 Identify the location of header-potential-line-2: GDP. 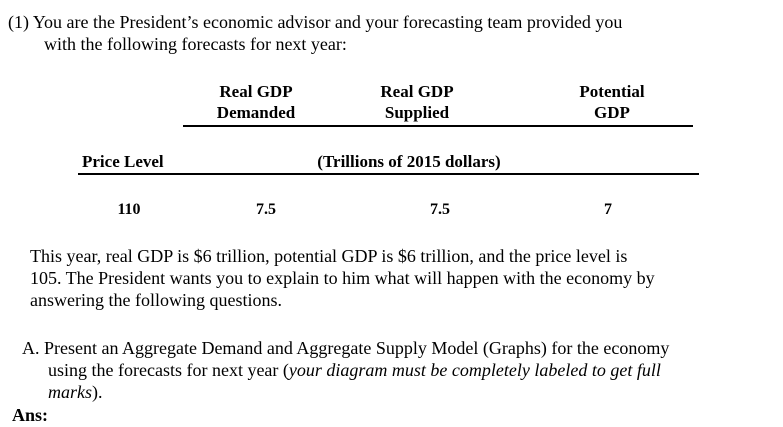
(612, 112).